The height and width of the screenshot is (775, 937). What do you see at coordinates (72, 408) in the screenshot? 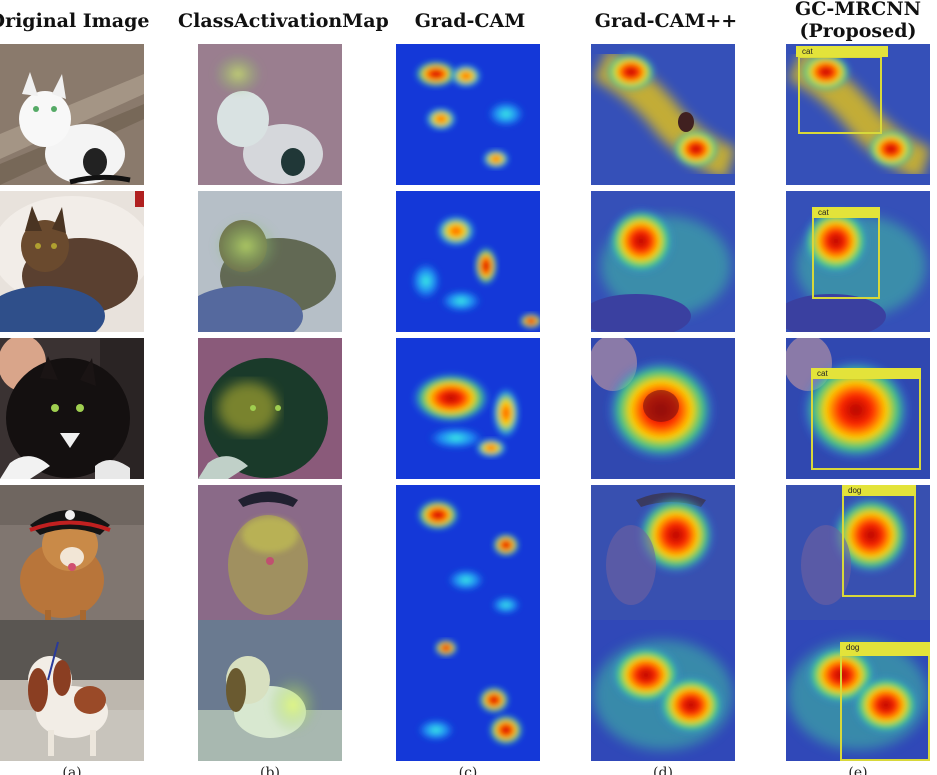
I see `original-image-cat-black` at bounding box center [72, 408].